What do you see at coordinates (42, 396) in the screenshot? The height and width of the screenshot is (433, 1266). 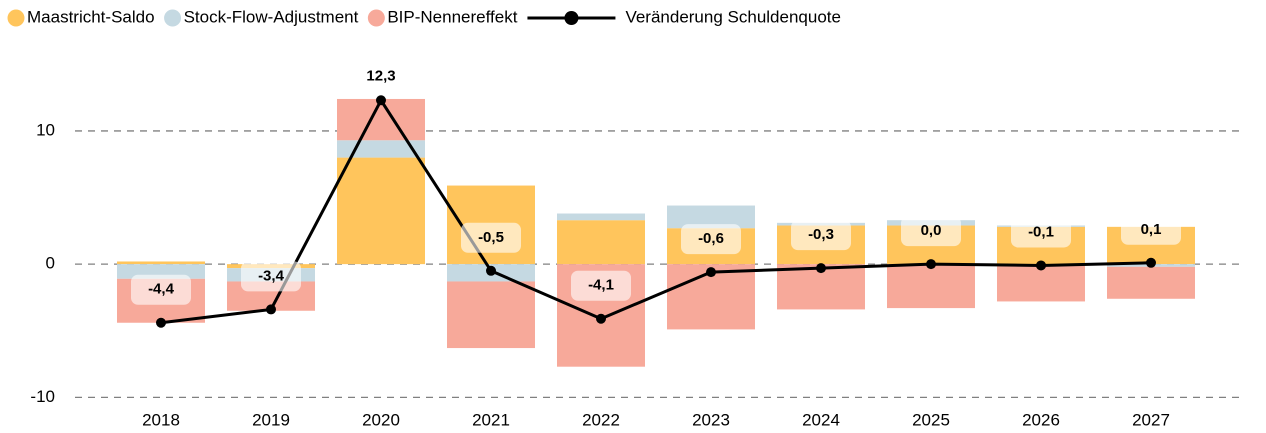 I see `y-tick-label: -10` at bounding box center [42, 396].